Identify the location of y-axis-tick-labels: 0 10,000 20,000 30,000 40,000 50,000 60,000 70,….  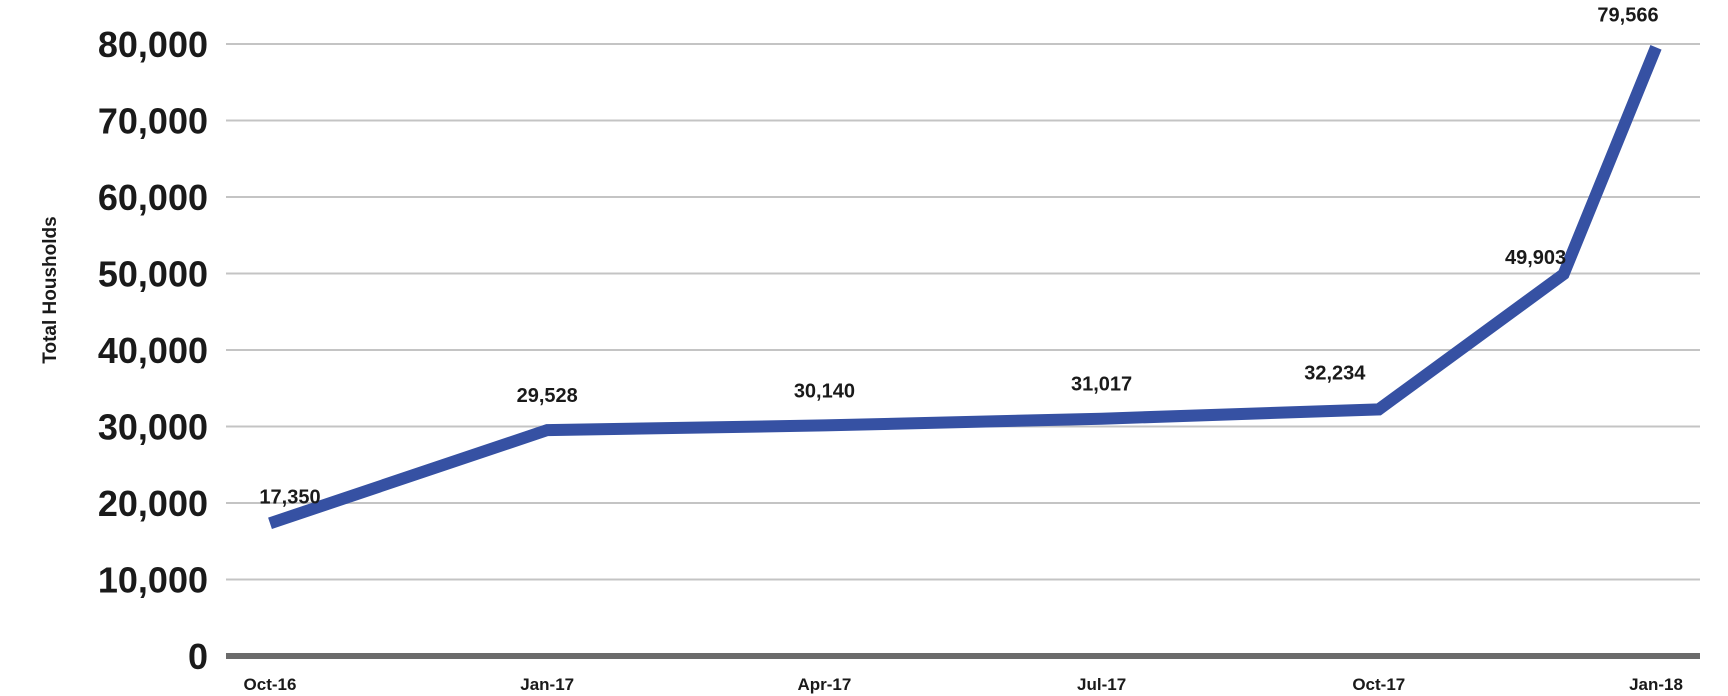
(153, 350).